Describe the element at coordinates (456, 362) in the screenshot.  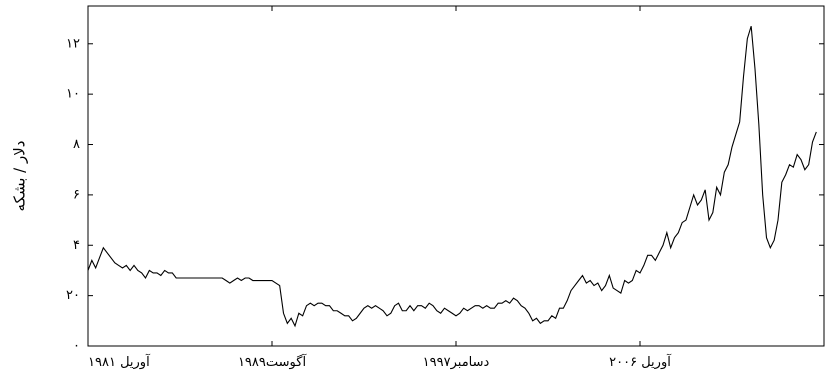
I see `x-tick-label: دسامبر۱۹۹۷` at that location.